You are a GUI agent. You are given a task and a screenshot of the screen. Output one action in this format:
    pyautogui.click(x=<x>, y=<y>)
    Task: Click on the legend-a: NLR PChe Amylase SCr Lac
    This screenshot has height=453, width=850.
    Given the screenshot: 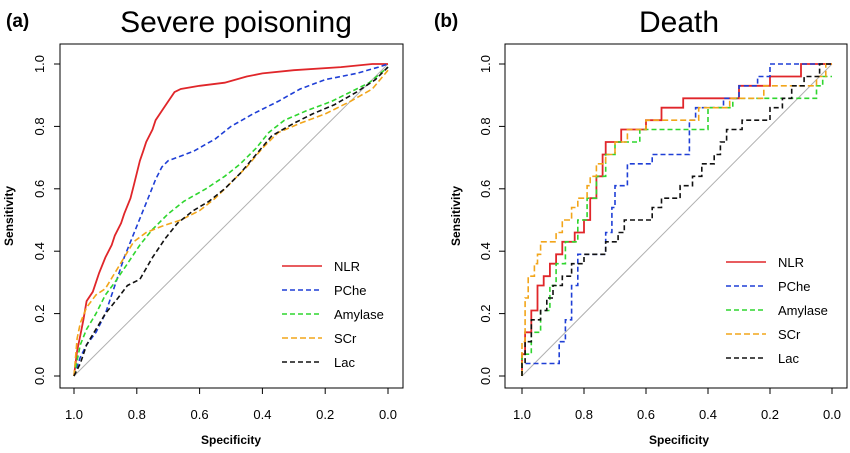 What is the action you would take?
    pyautogui.click(x=333, y=314)
    